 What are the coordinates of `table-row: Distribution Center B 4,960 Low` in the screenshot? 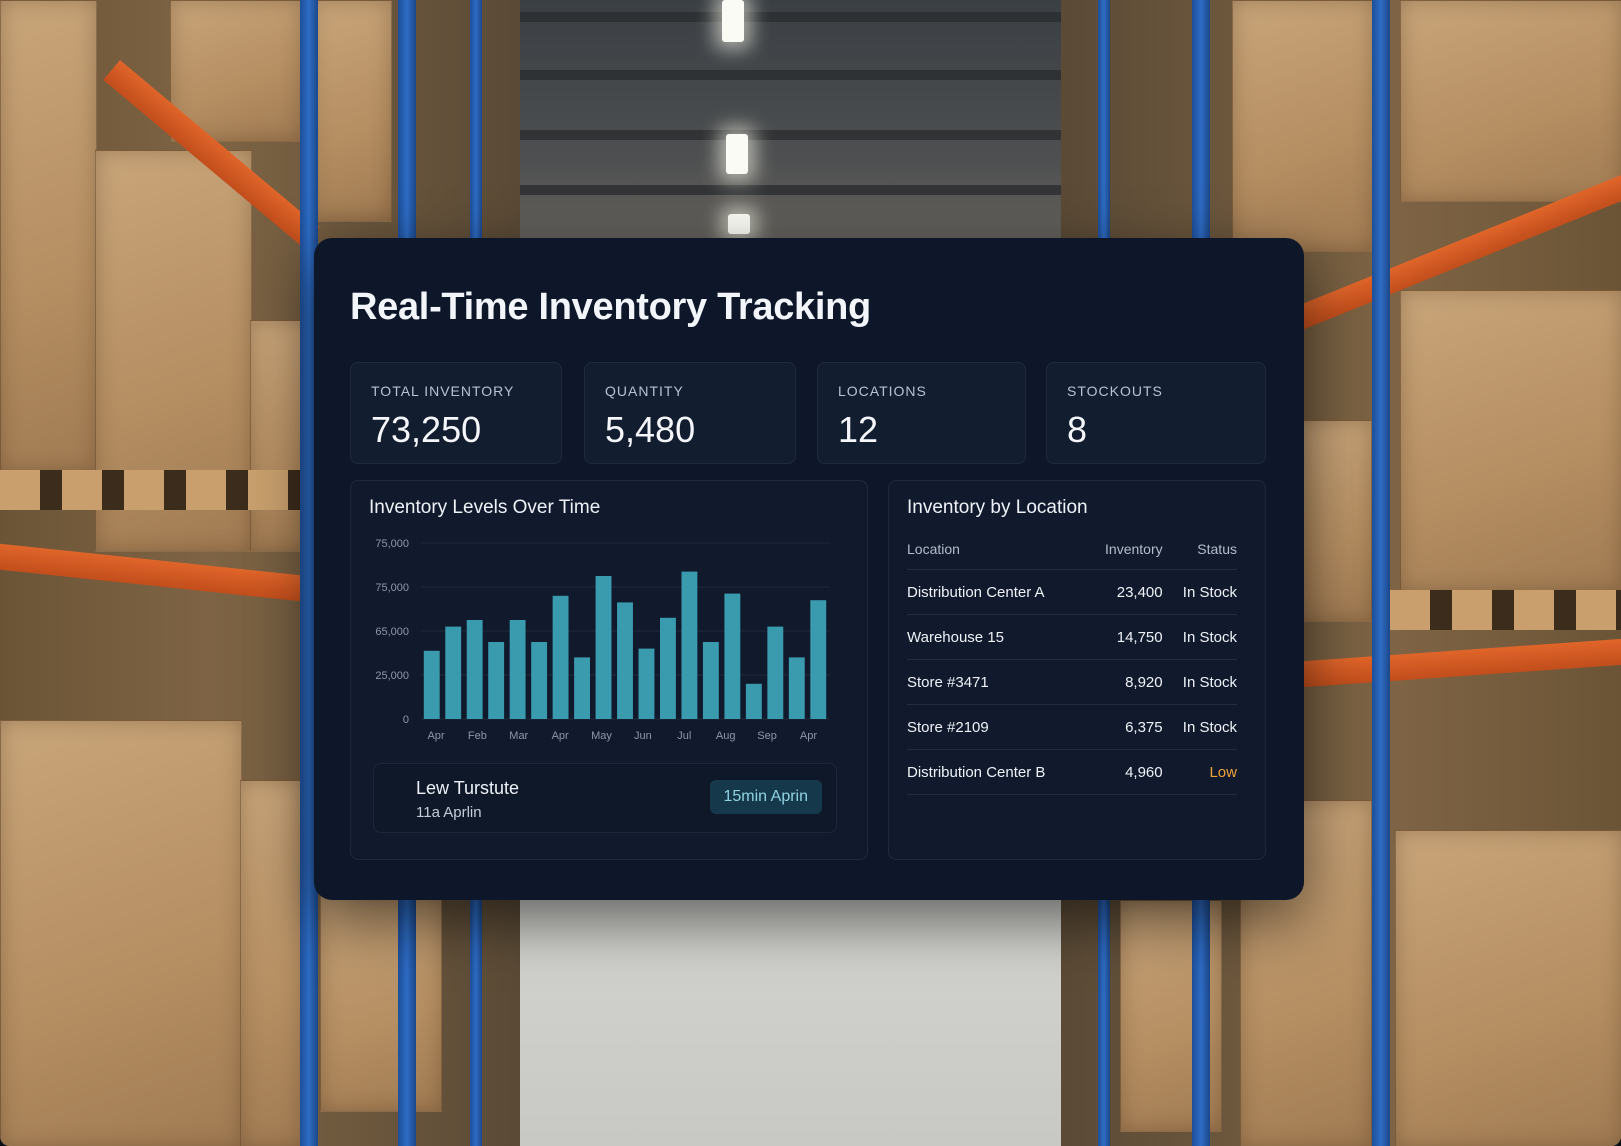 It's located at (1072, 772).